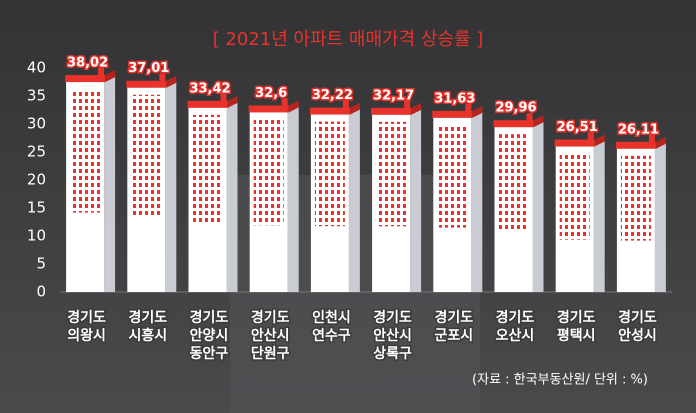  Describe the element at coordinates (270, 353) in the screenshot. I see `x-tick-label: 단원구` at that location.